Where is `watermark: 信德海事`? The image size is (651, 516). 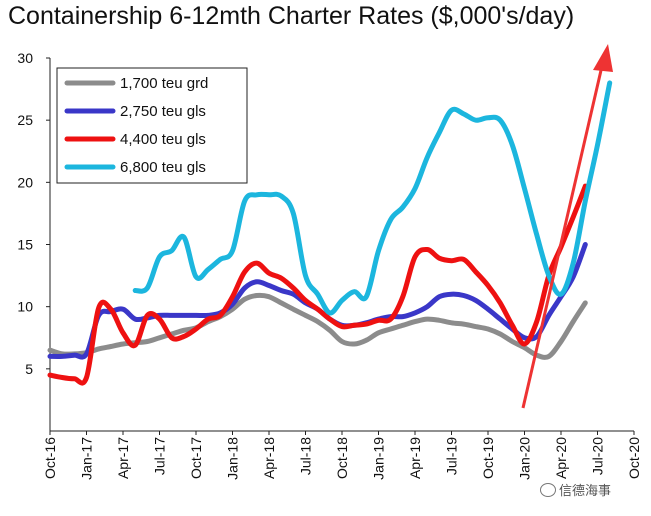
watermark: 信德海事 is located at coordinates (575, 489).